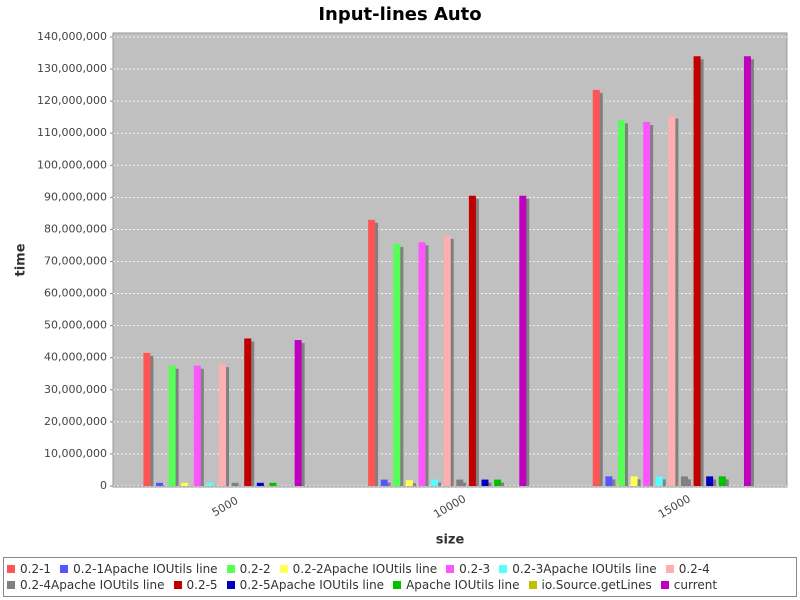  I want to click on legend-item: 0.2-1Apache IOUtils line, so click(139, 569).